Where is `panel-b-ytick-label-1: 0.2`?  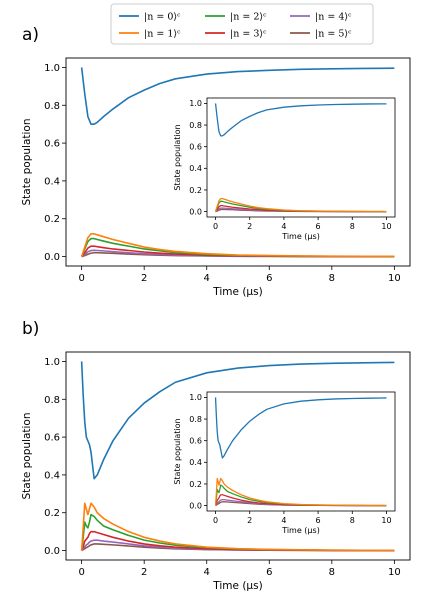
panel-b-ytick-label-1: 0.2 is located at coordinates (52, 513).